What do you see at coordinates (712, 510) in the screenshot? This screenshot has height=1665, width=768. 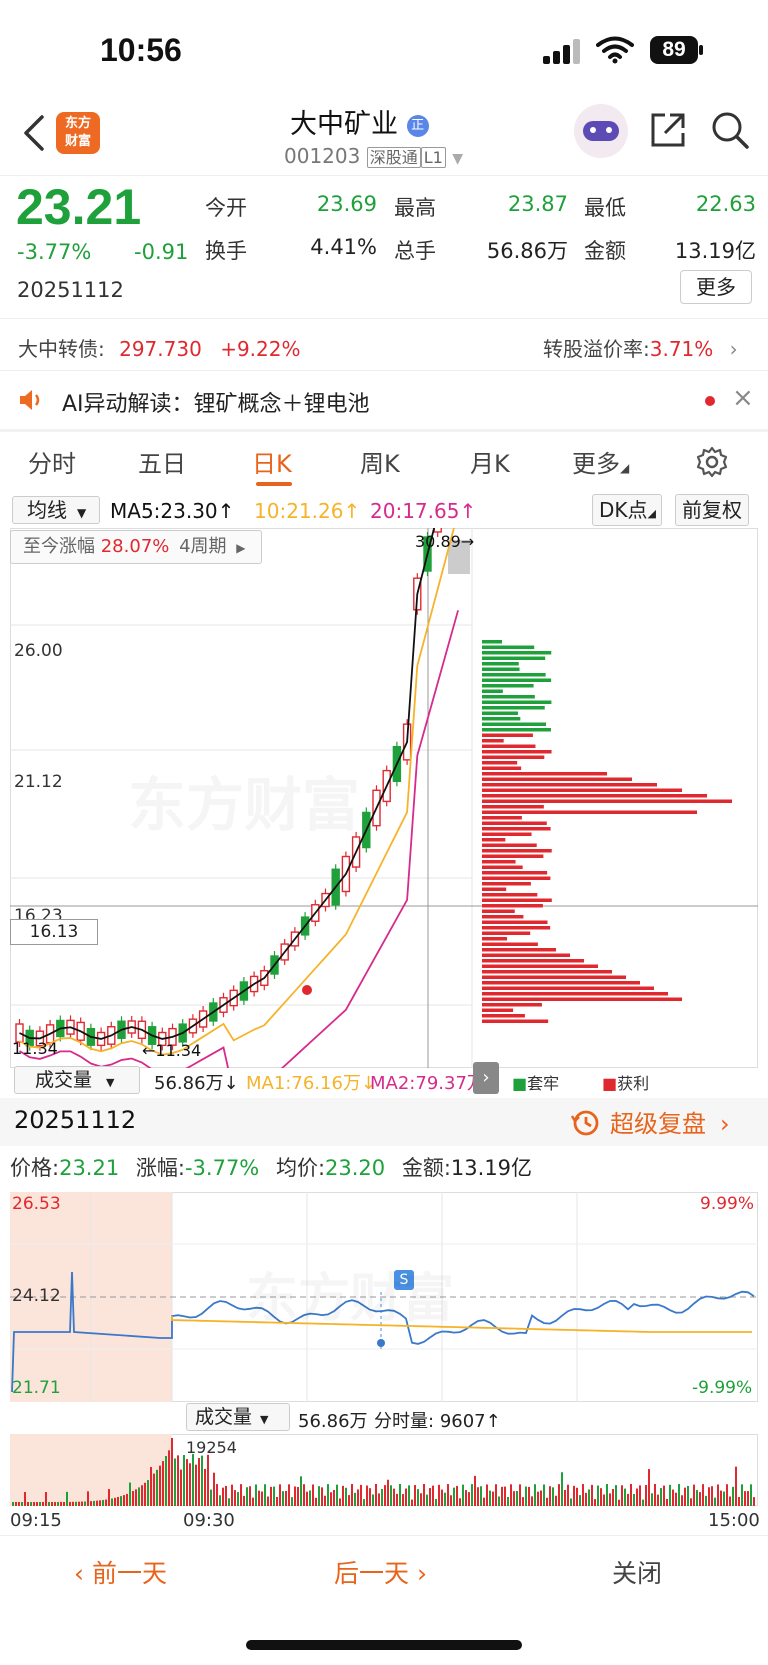 I see `adjust-toggle: 前复权` at bounding box center [712, 510].